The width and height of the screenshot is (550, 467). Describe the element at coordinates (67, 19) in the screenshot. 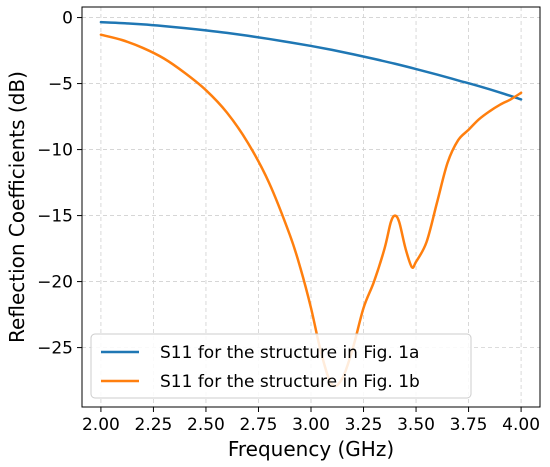

I see `y-tick-label: 0` at that location.